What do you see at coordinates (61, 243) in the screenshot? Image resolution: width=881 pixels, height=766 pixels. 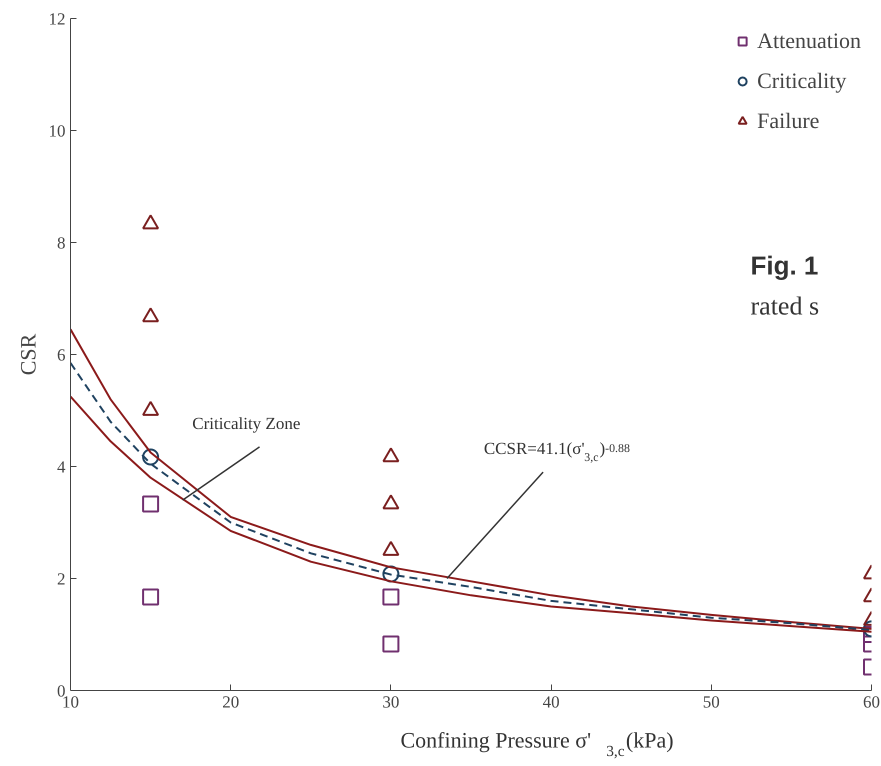 I see `y-tick-label: 8` at bounding box center [61, 243].